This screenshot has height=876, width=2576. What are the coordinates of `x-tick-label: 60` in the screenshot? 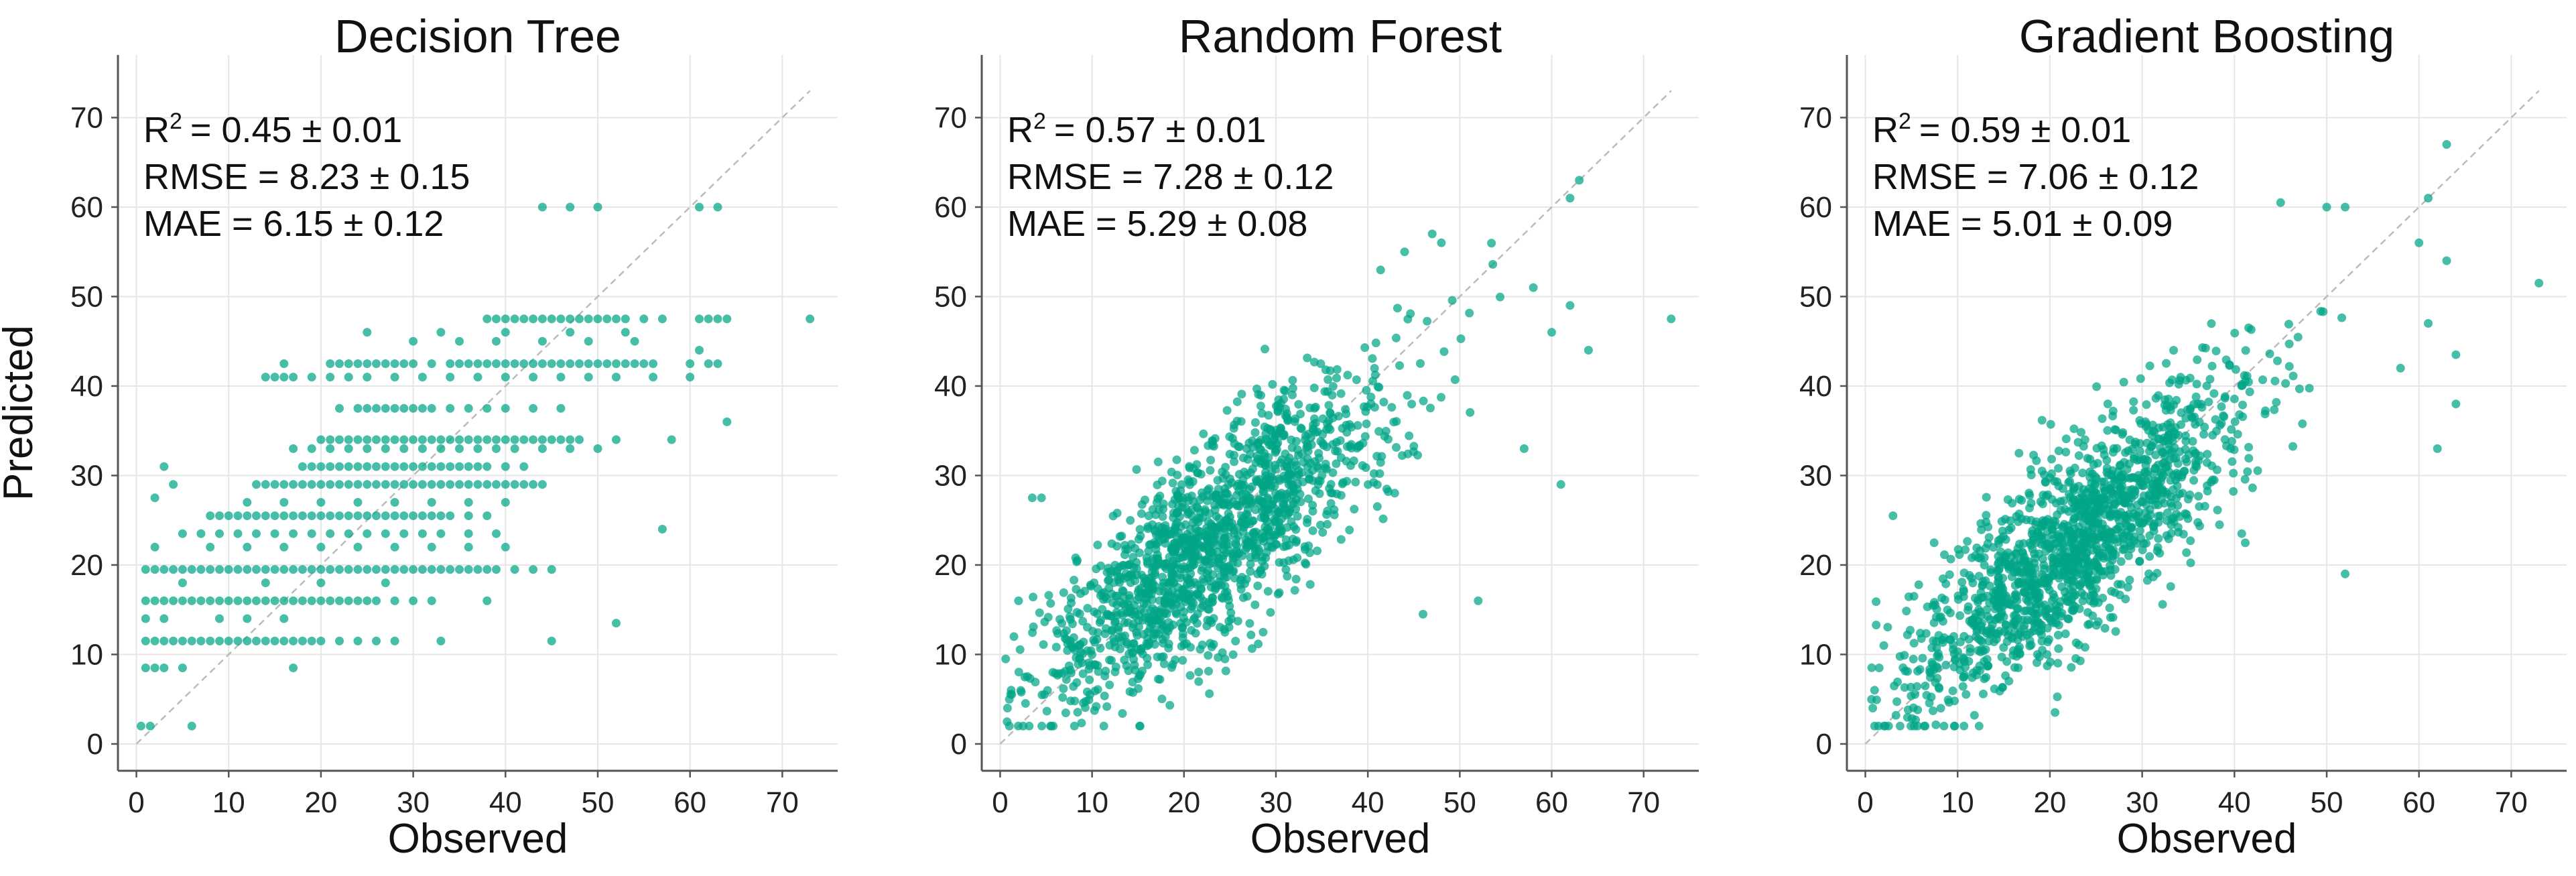 It's located at (2418, 802).